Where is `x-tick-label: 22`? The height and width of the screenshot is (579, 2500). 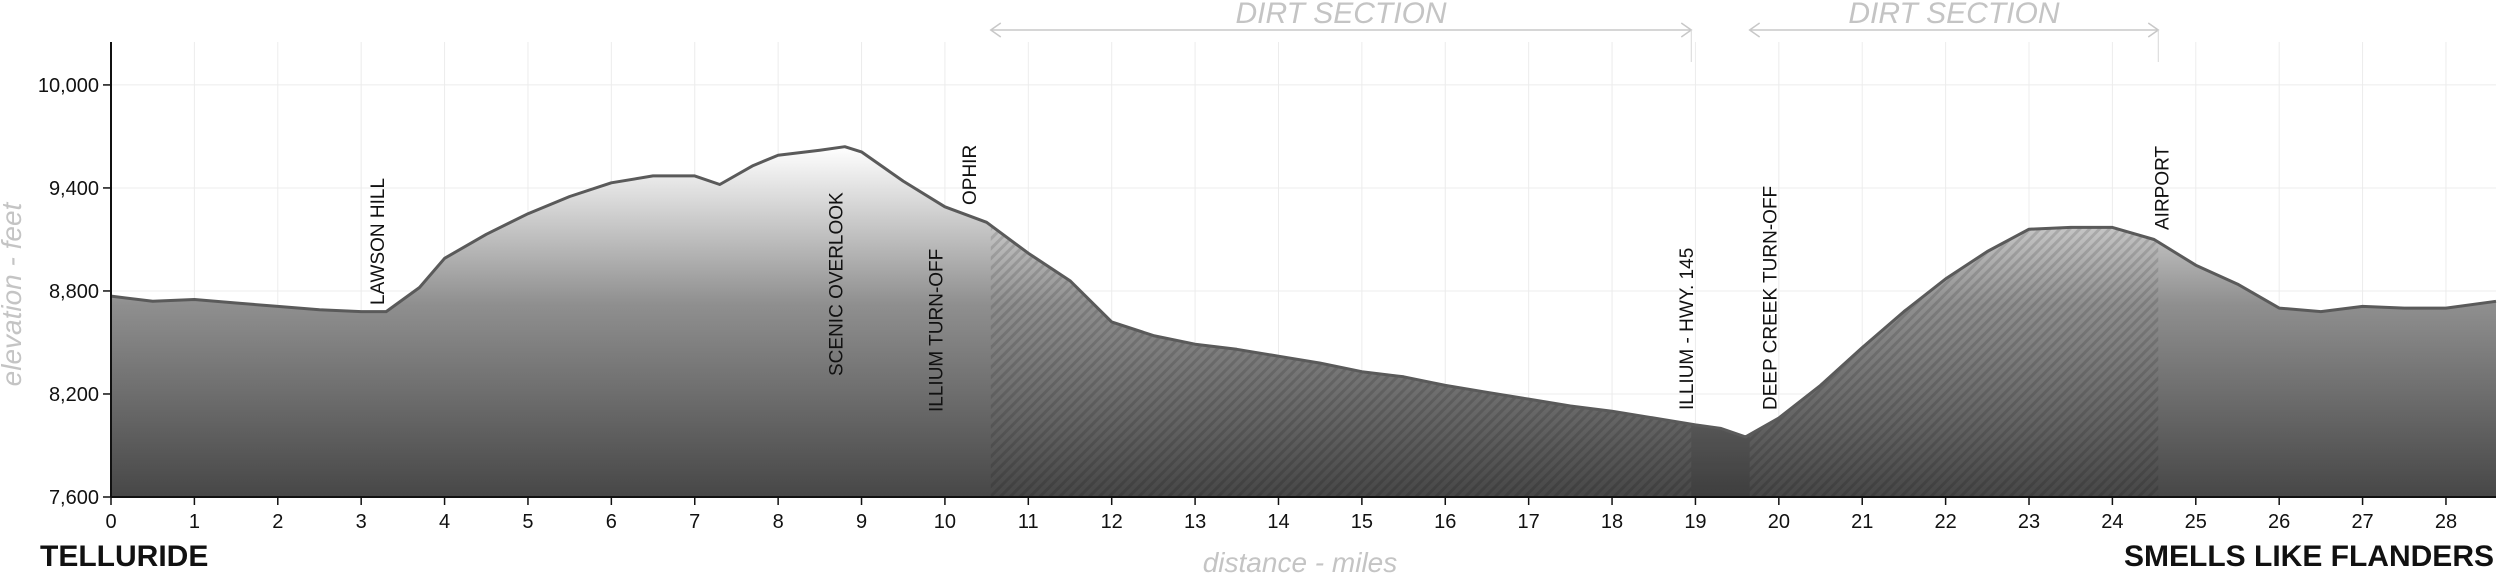 x-tick-label: 22 is located at coordinates (1945, 522).